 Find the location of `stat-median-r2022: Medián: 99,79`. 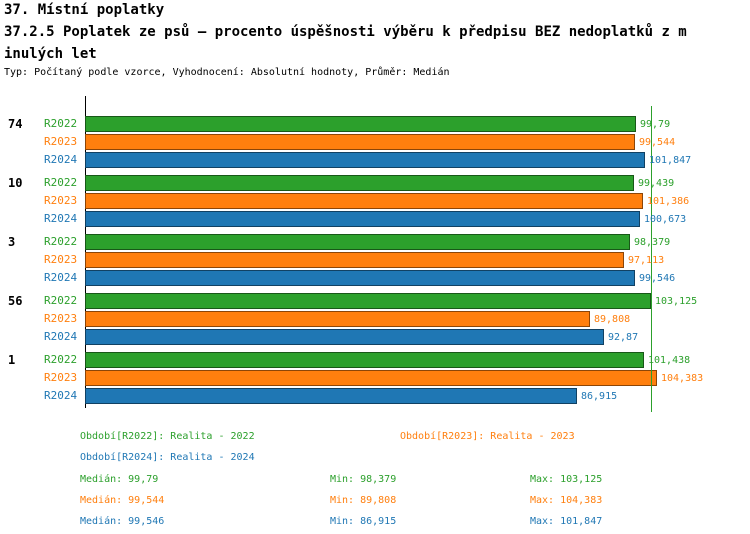

stat-median-r2022: Medián: 99,79 is located at coordinates (119, 479).